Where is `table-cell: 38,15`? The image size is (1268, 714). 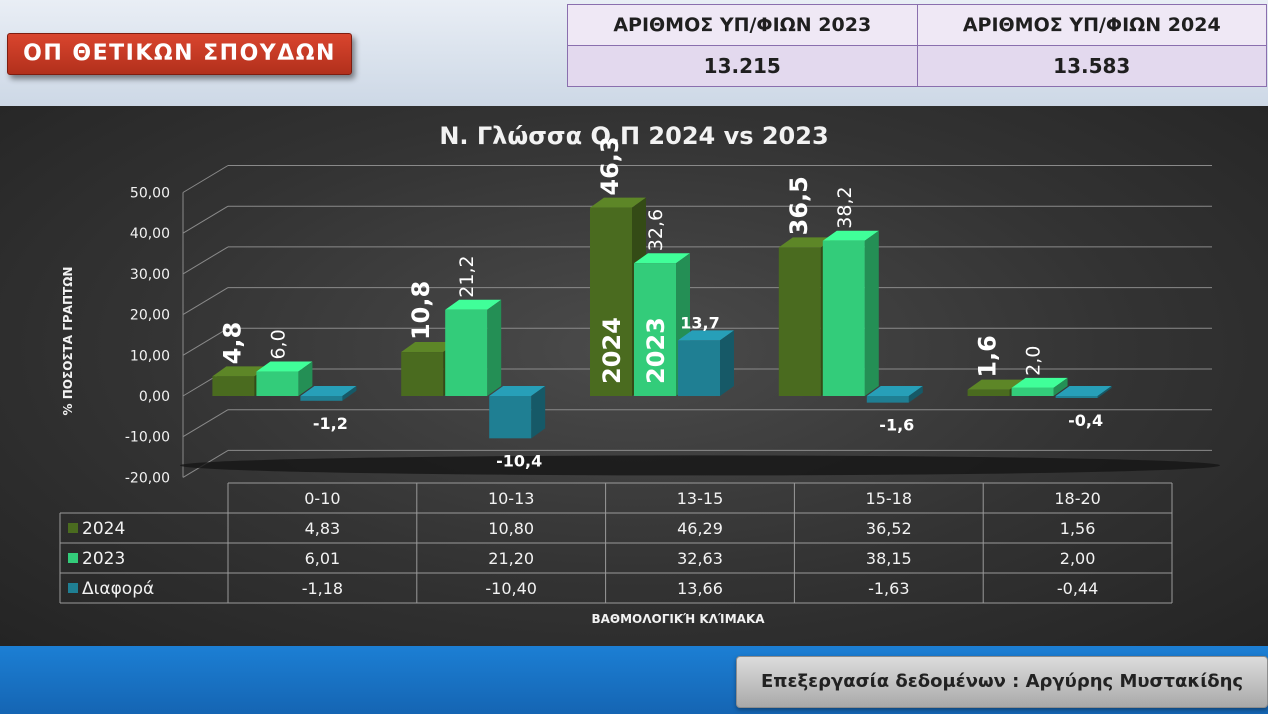
table-cell: 38,15 is located at coordinates (889, 558).